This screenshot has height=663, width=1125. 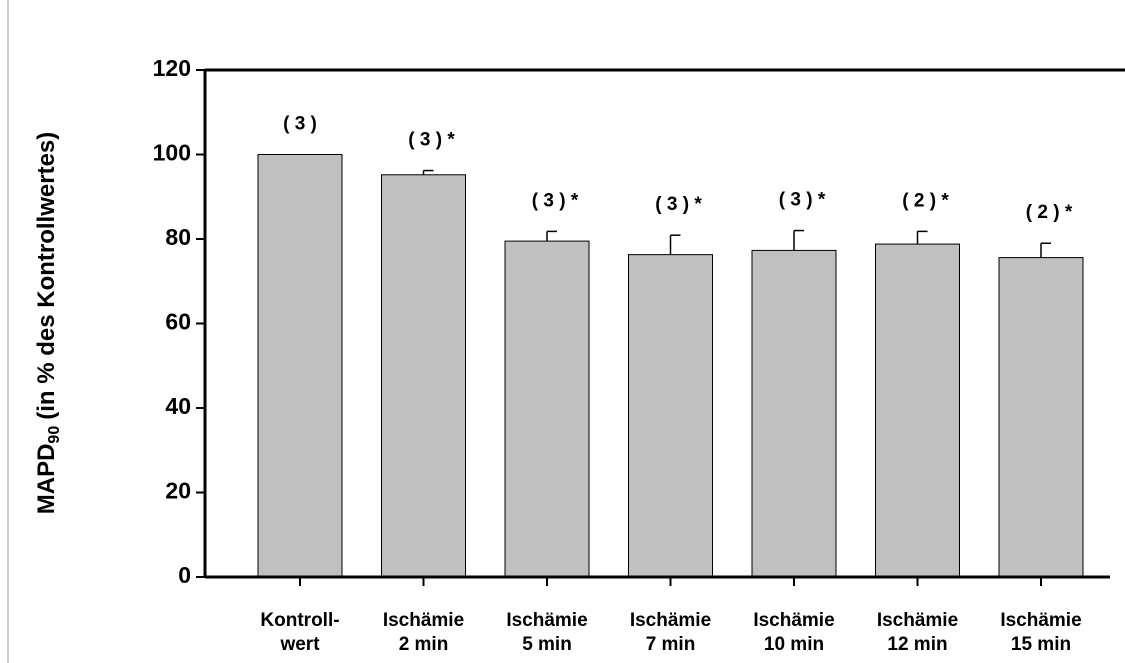 I want to click on y-tick-label: 20, so click(x=178, y=491).